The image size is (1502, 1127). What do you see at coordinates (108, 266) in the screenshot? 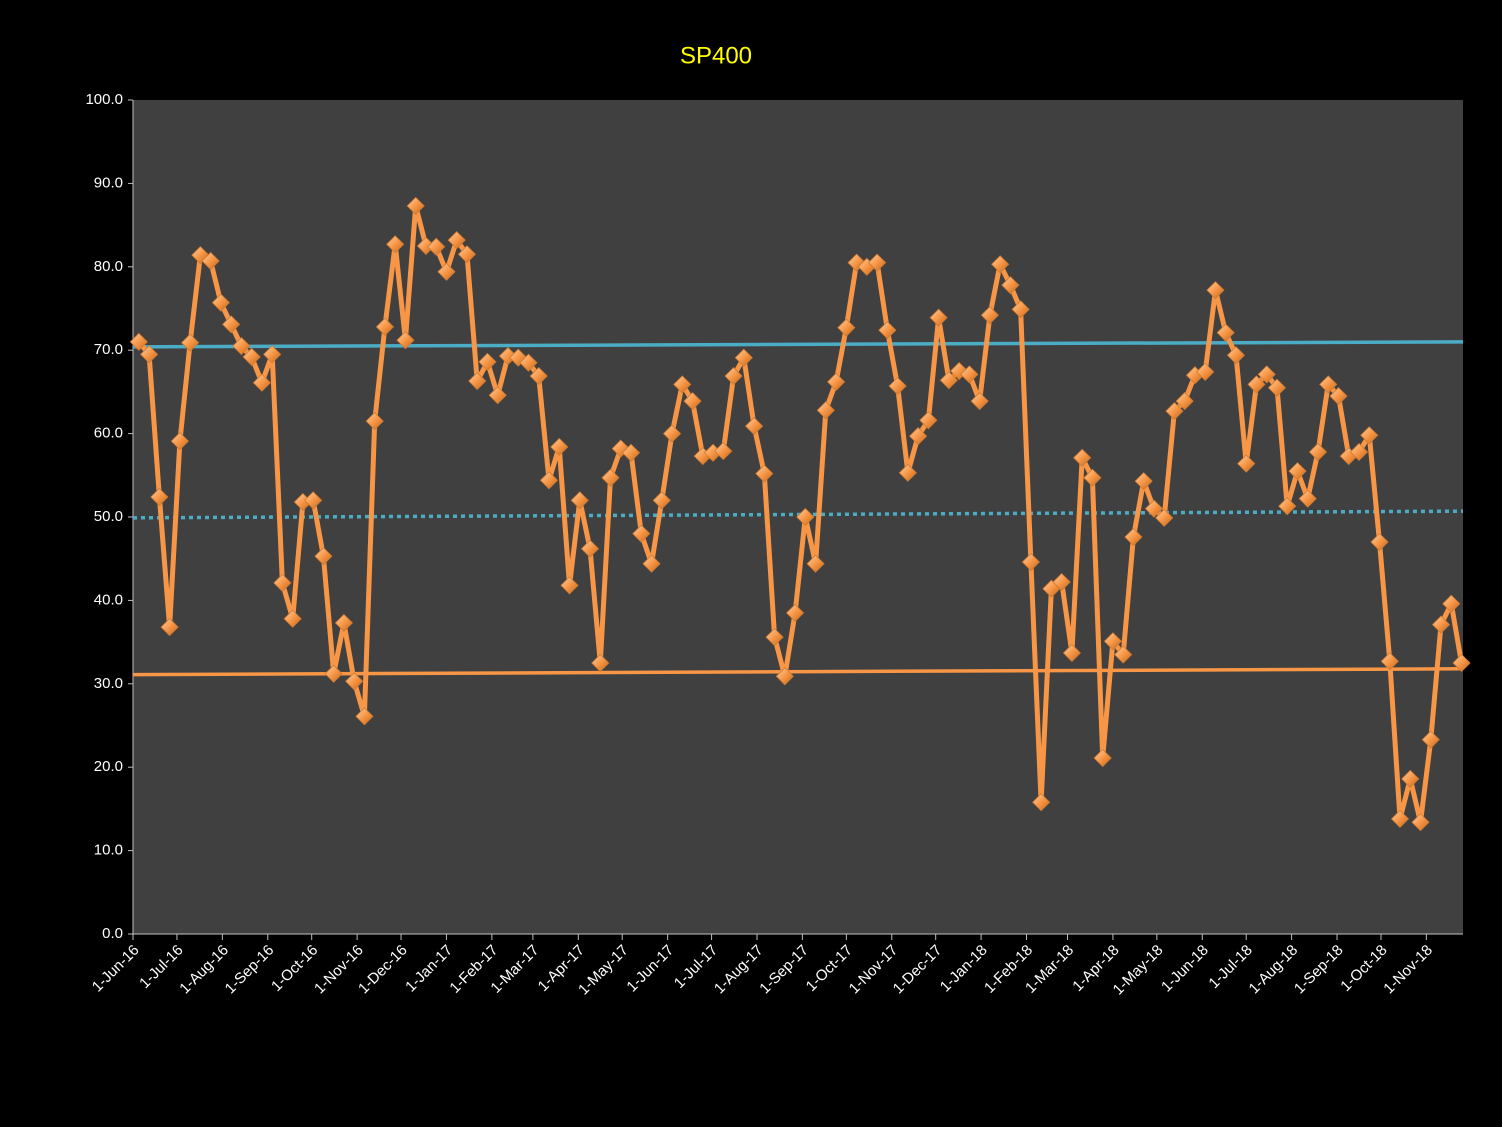
I see `y-tick-label: 80.0` at bounding box center [108, 266].